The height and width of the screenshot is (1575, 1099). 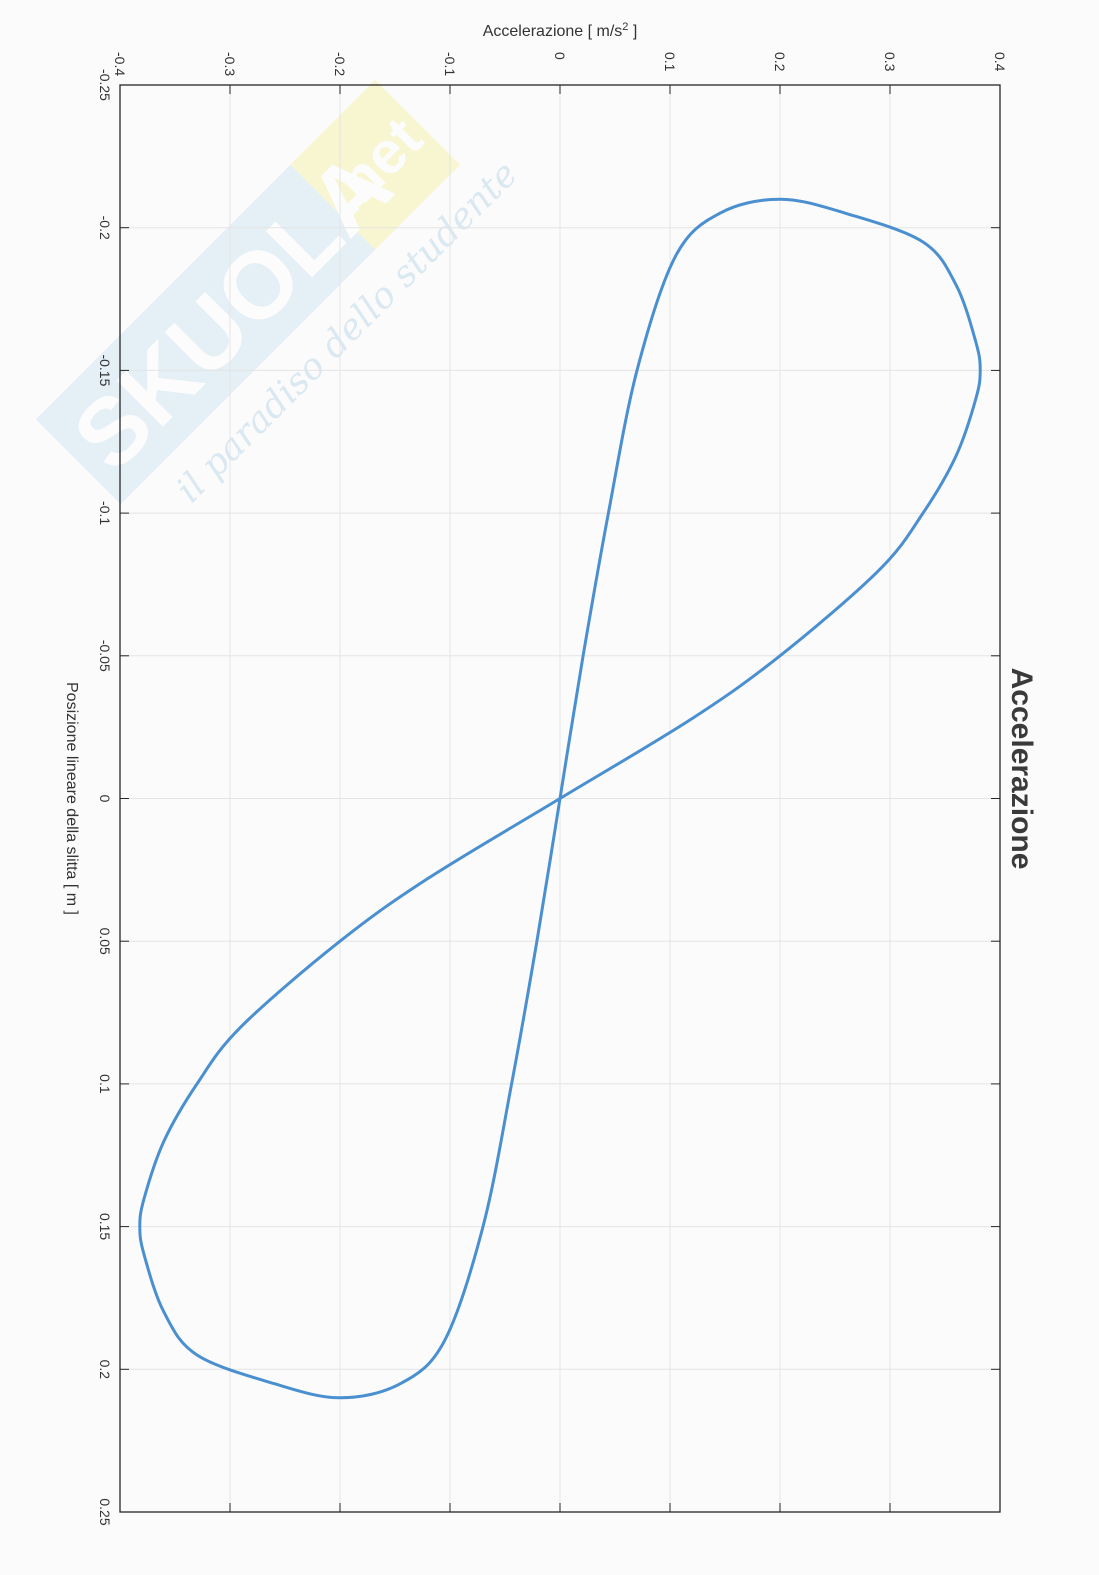 What do you see at coordinates (450, 64) in the screenshot?
I see `y-tick-label: -0.1` at bounding box center [450, 64].